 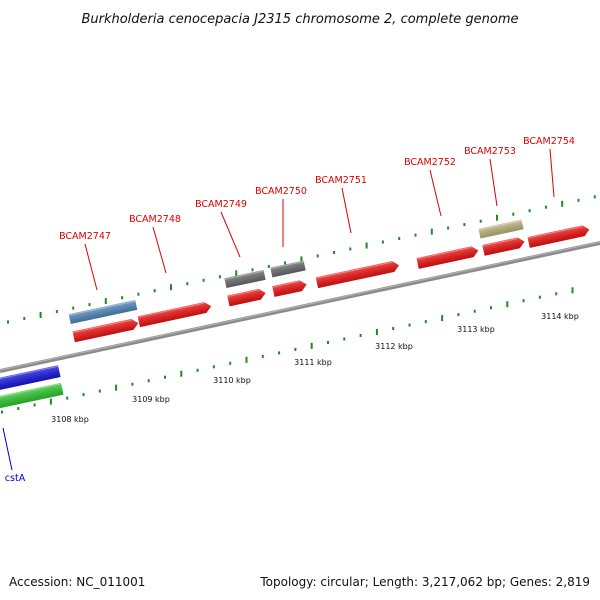 I want to click on gene-label-bcam2747: BCAM2747, so click(x=85, y=236).